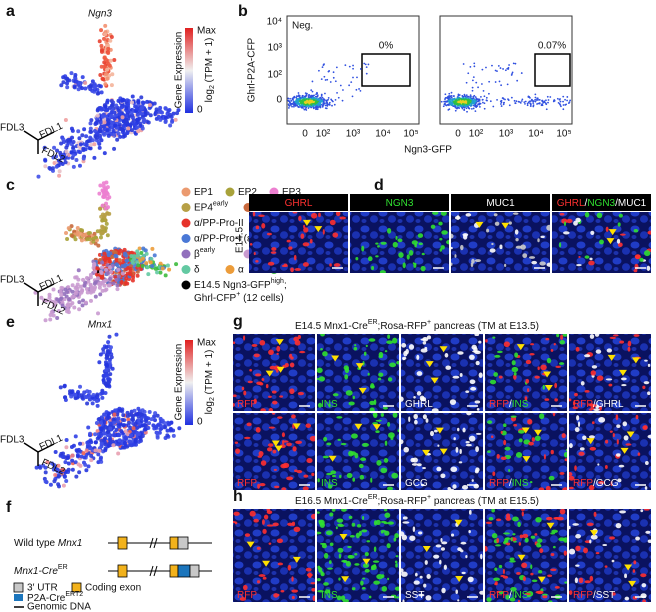 Image resolution: width=656 pixels, height=612 pixels. I want to click on text-part: NGN3, so click(601, 203).